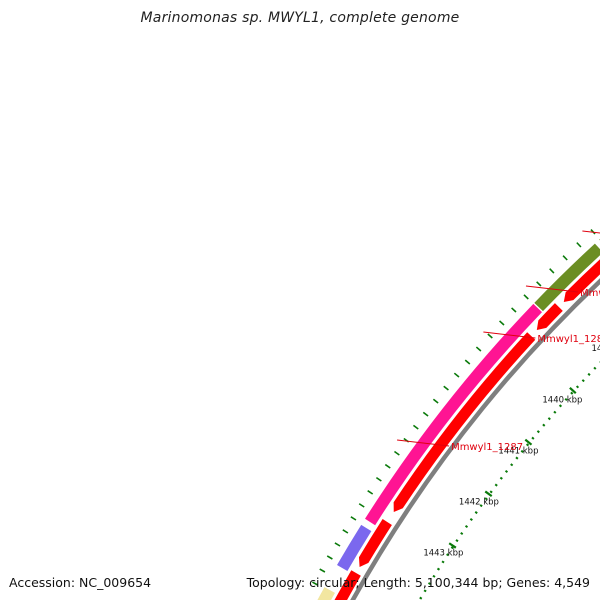  What do you see at coordinates (562, 400) in the screenshot?
I see `kbp-label: 1440 kbp` at bounding box center [562, 400].